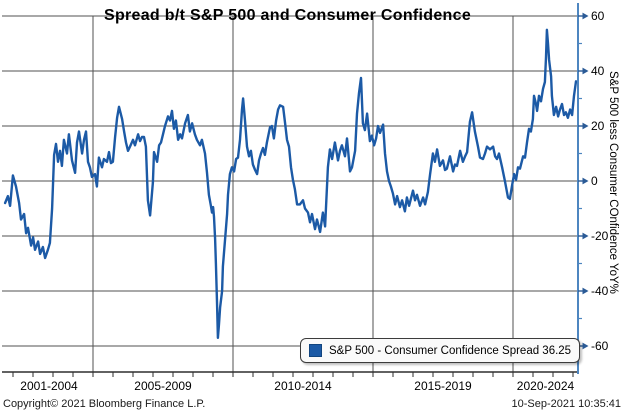  I want to click on x-axis-tick-label: 2005-2009, so click(163, 386).